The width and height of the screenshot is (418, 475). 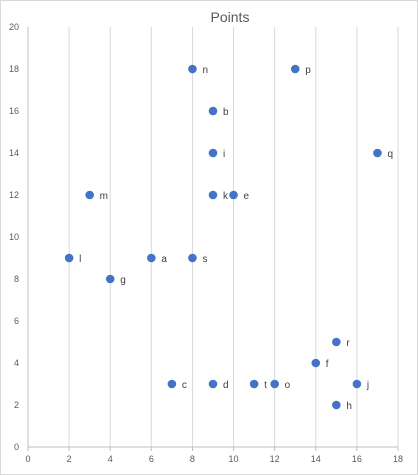 What do you see at coordinates (16, 405) in the screenshot?
I see `y-tick-label-2: 2` at bounding box center [16, 405].